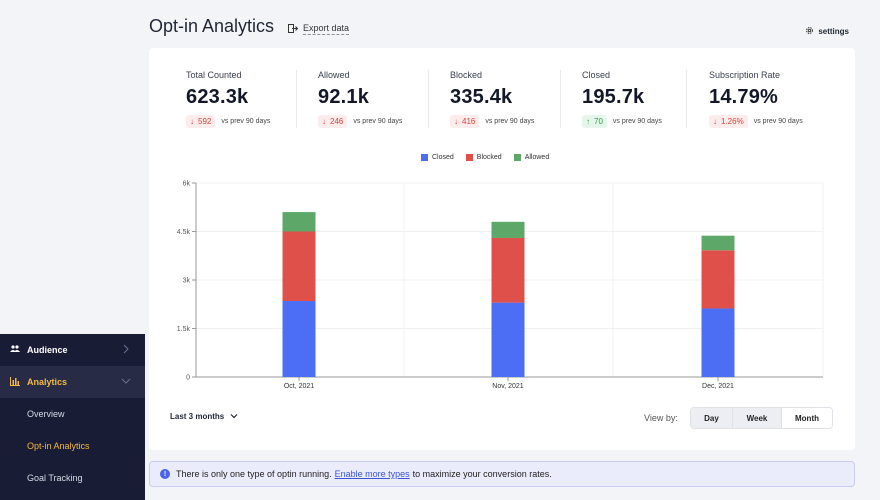  I want to click on info-icon: !, so click(165, 474).